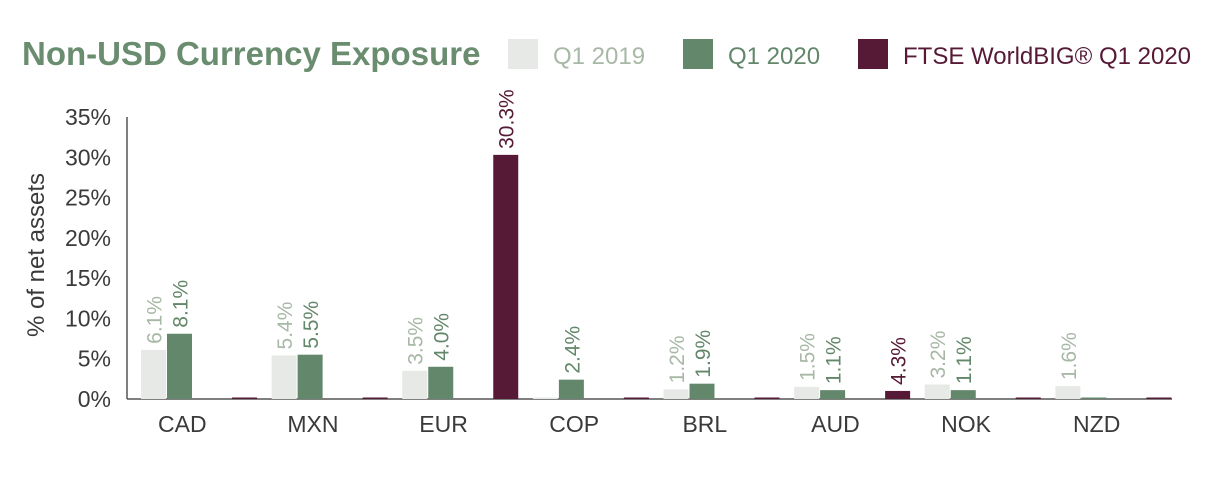 The height and width of the screenshot is (485, 1220). Describe the element at coordinates (774, 56) in the screenshot. I see `legend-label-2: Q1 2020` at that location.